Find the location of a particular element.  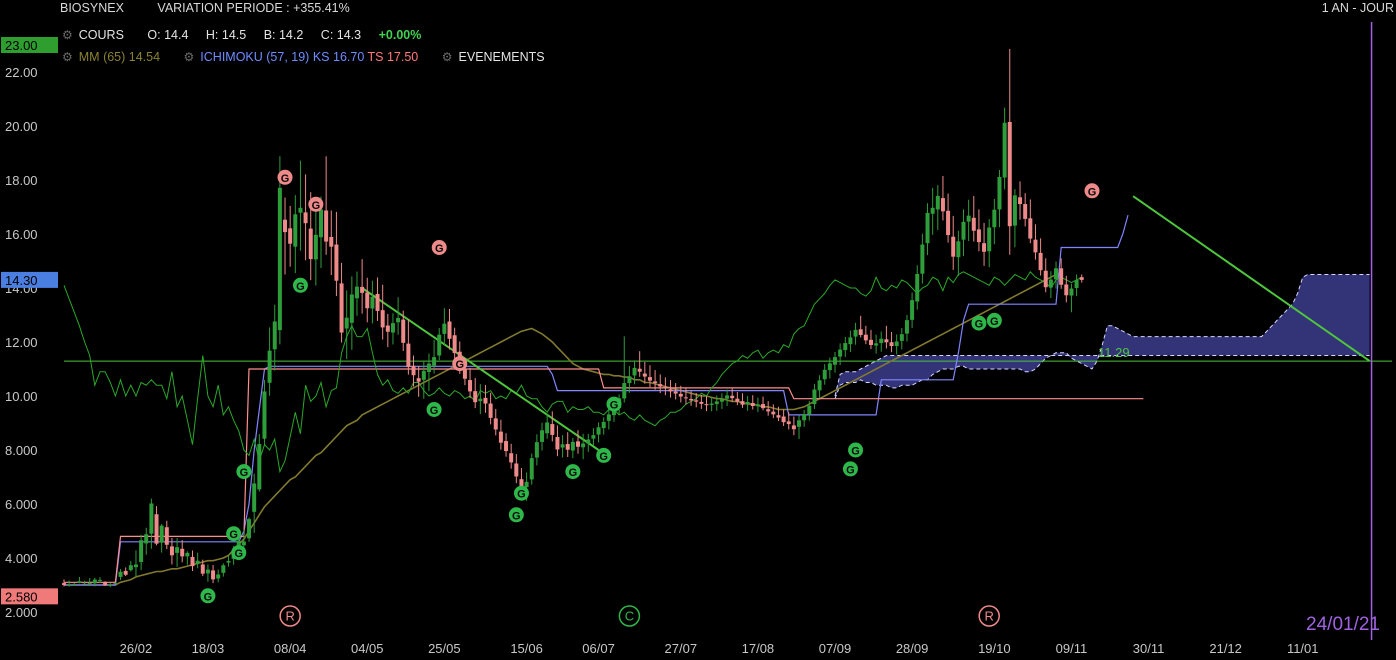

y-tick-label: 20.00 is located at coordinates (21, 126).